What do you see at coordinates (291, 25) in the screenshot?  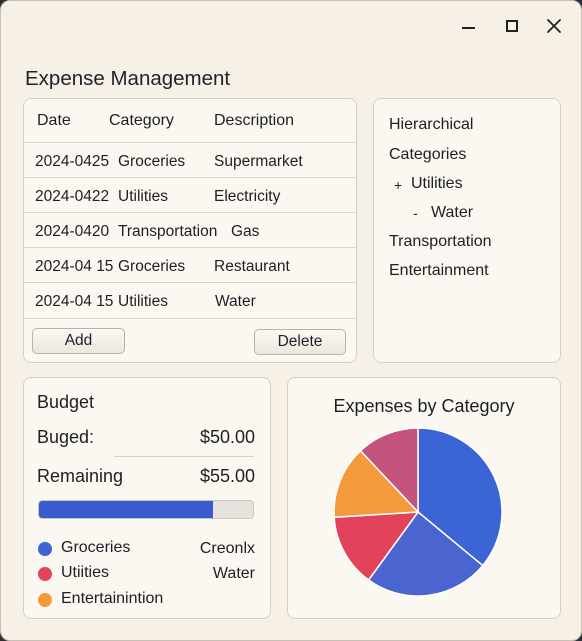 I see `title-bar` at bounding box center [291, 25].